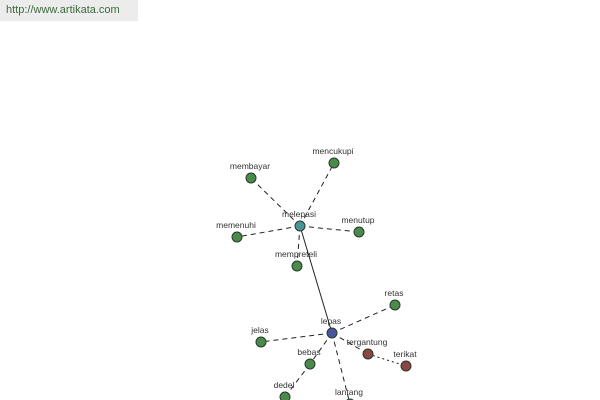 The height and width of the screenshot is (400, 600). What do you see at coordinates (250, 166) in the screenshot?
I see `word-label: membayar` at bounding box center [250, 166].